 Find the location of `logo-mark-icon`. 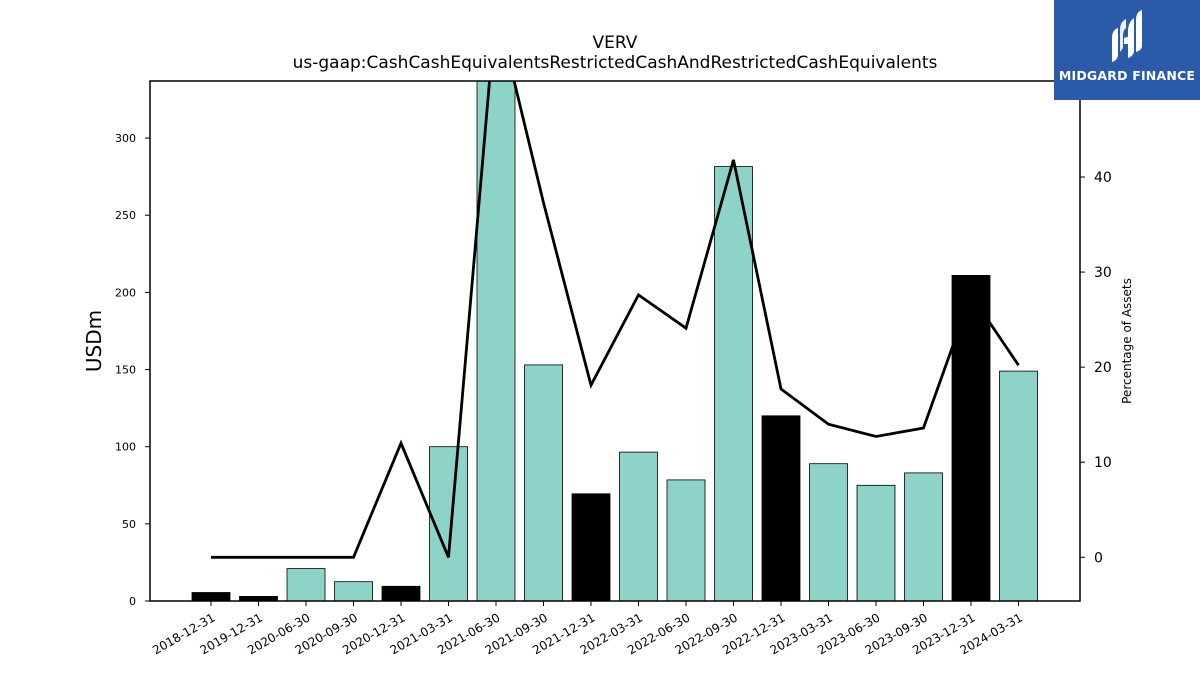

logo-mark-icon is located at coordinates (1127, 36).